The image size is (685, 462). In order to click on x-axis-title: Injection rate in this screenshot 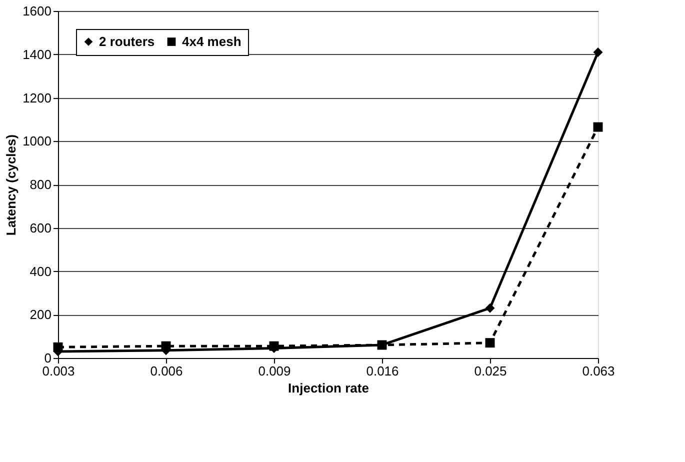, I will do `click(328, 388)`.